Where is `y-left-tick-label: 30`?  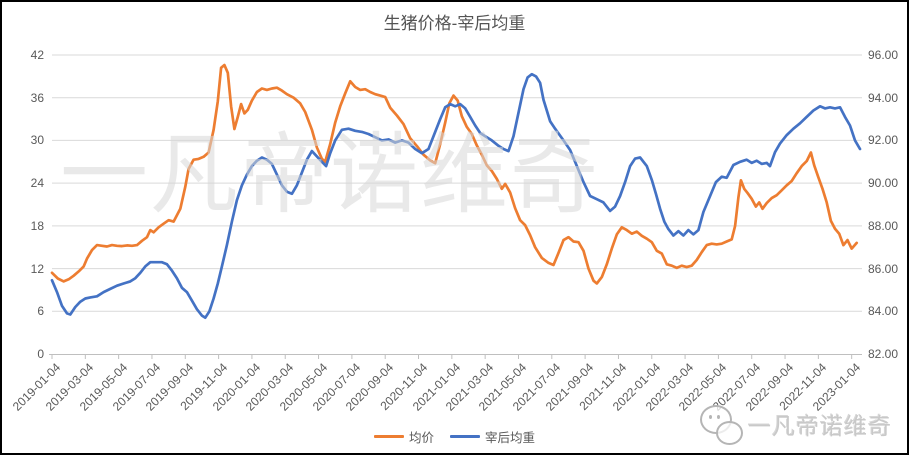
y-left-tick-label: 30 is located at coordinates (37, 140).